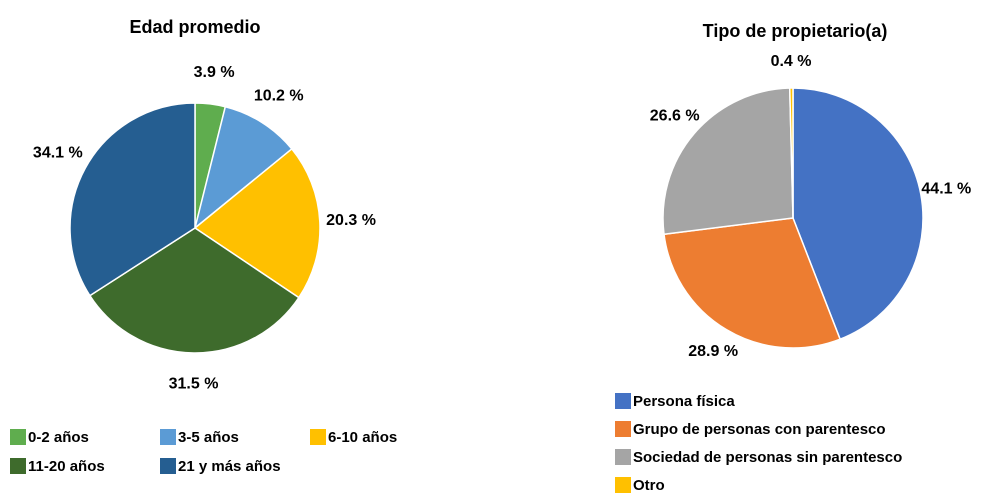 The width and height of the screenshot is (993, 496). Describe the element at coordinates (208, 437) in the screenshot. I see `legend-label: 3-5 años` at that location.